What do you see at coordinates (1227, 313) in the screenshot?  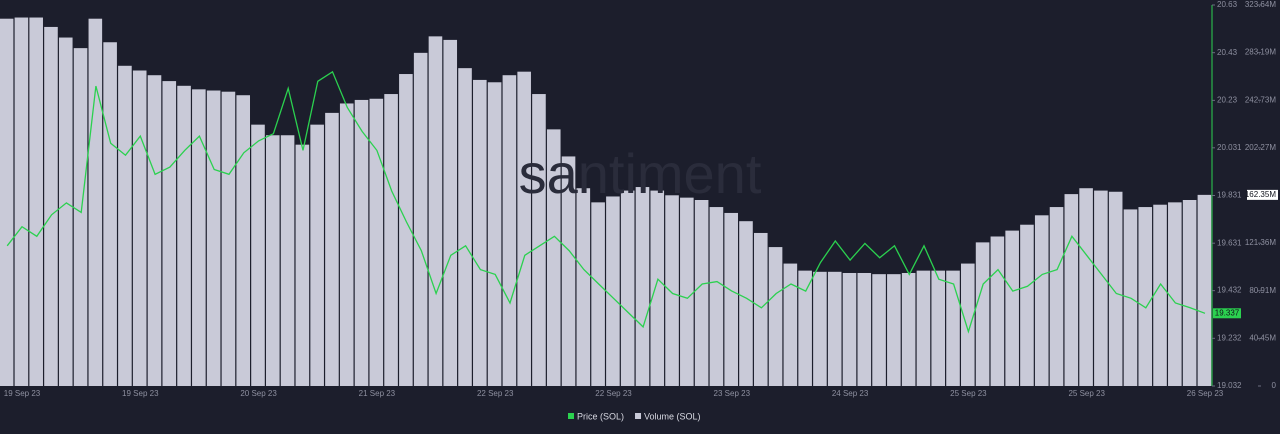 I see `price-badge` at bounding box center [1227, 313].